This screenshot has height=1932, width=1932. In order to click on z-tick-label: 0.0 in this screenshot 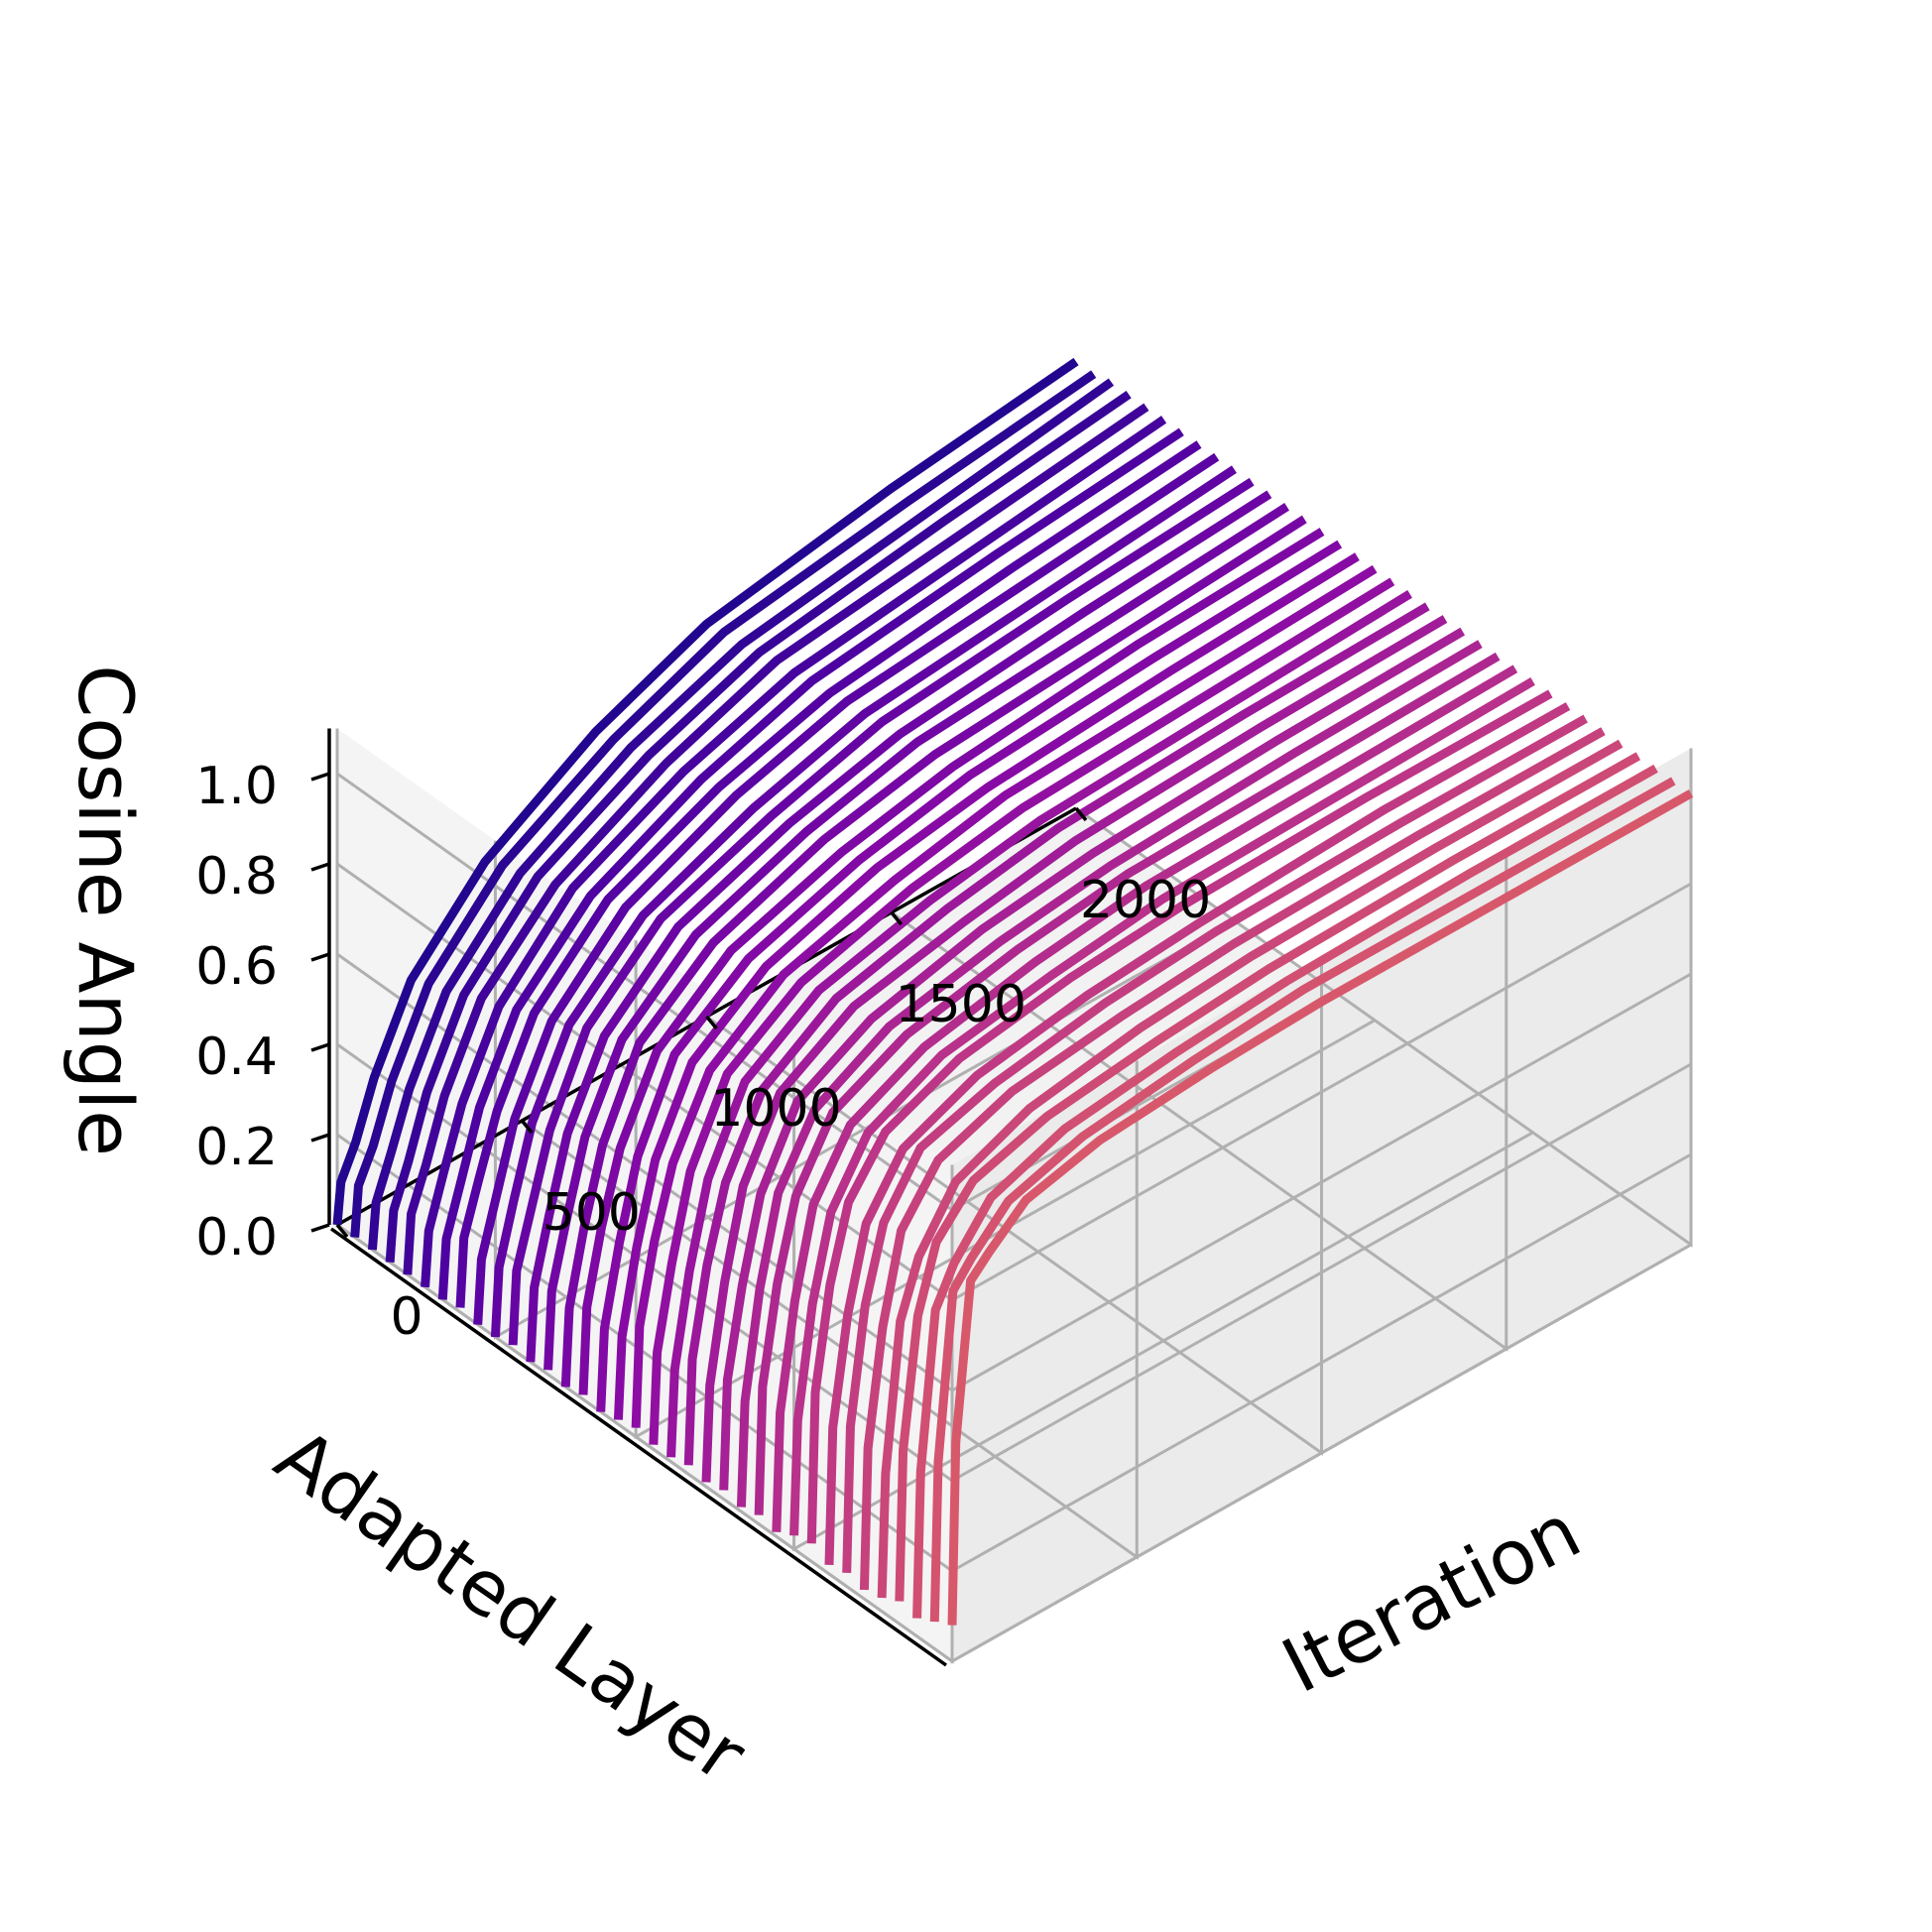, I will do `click(236, 1238)`.